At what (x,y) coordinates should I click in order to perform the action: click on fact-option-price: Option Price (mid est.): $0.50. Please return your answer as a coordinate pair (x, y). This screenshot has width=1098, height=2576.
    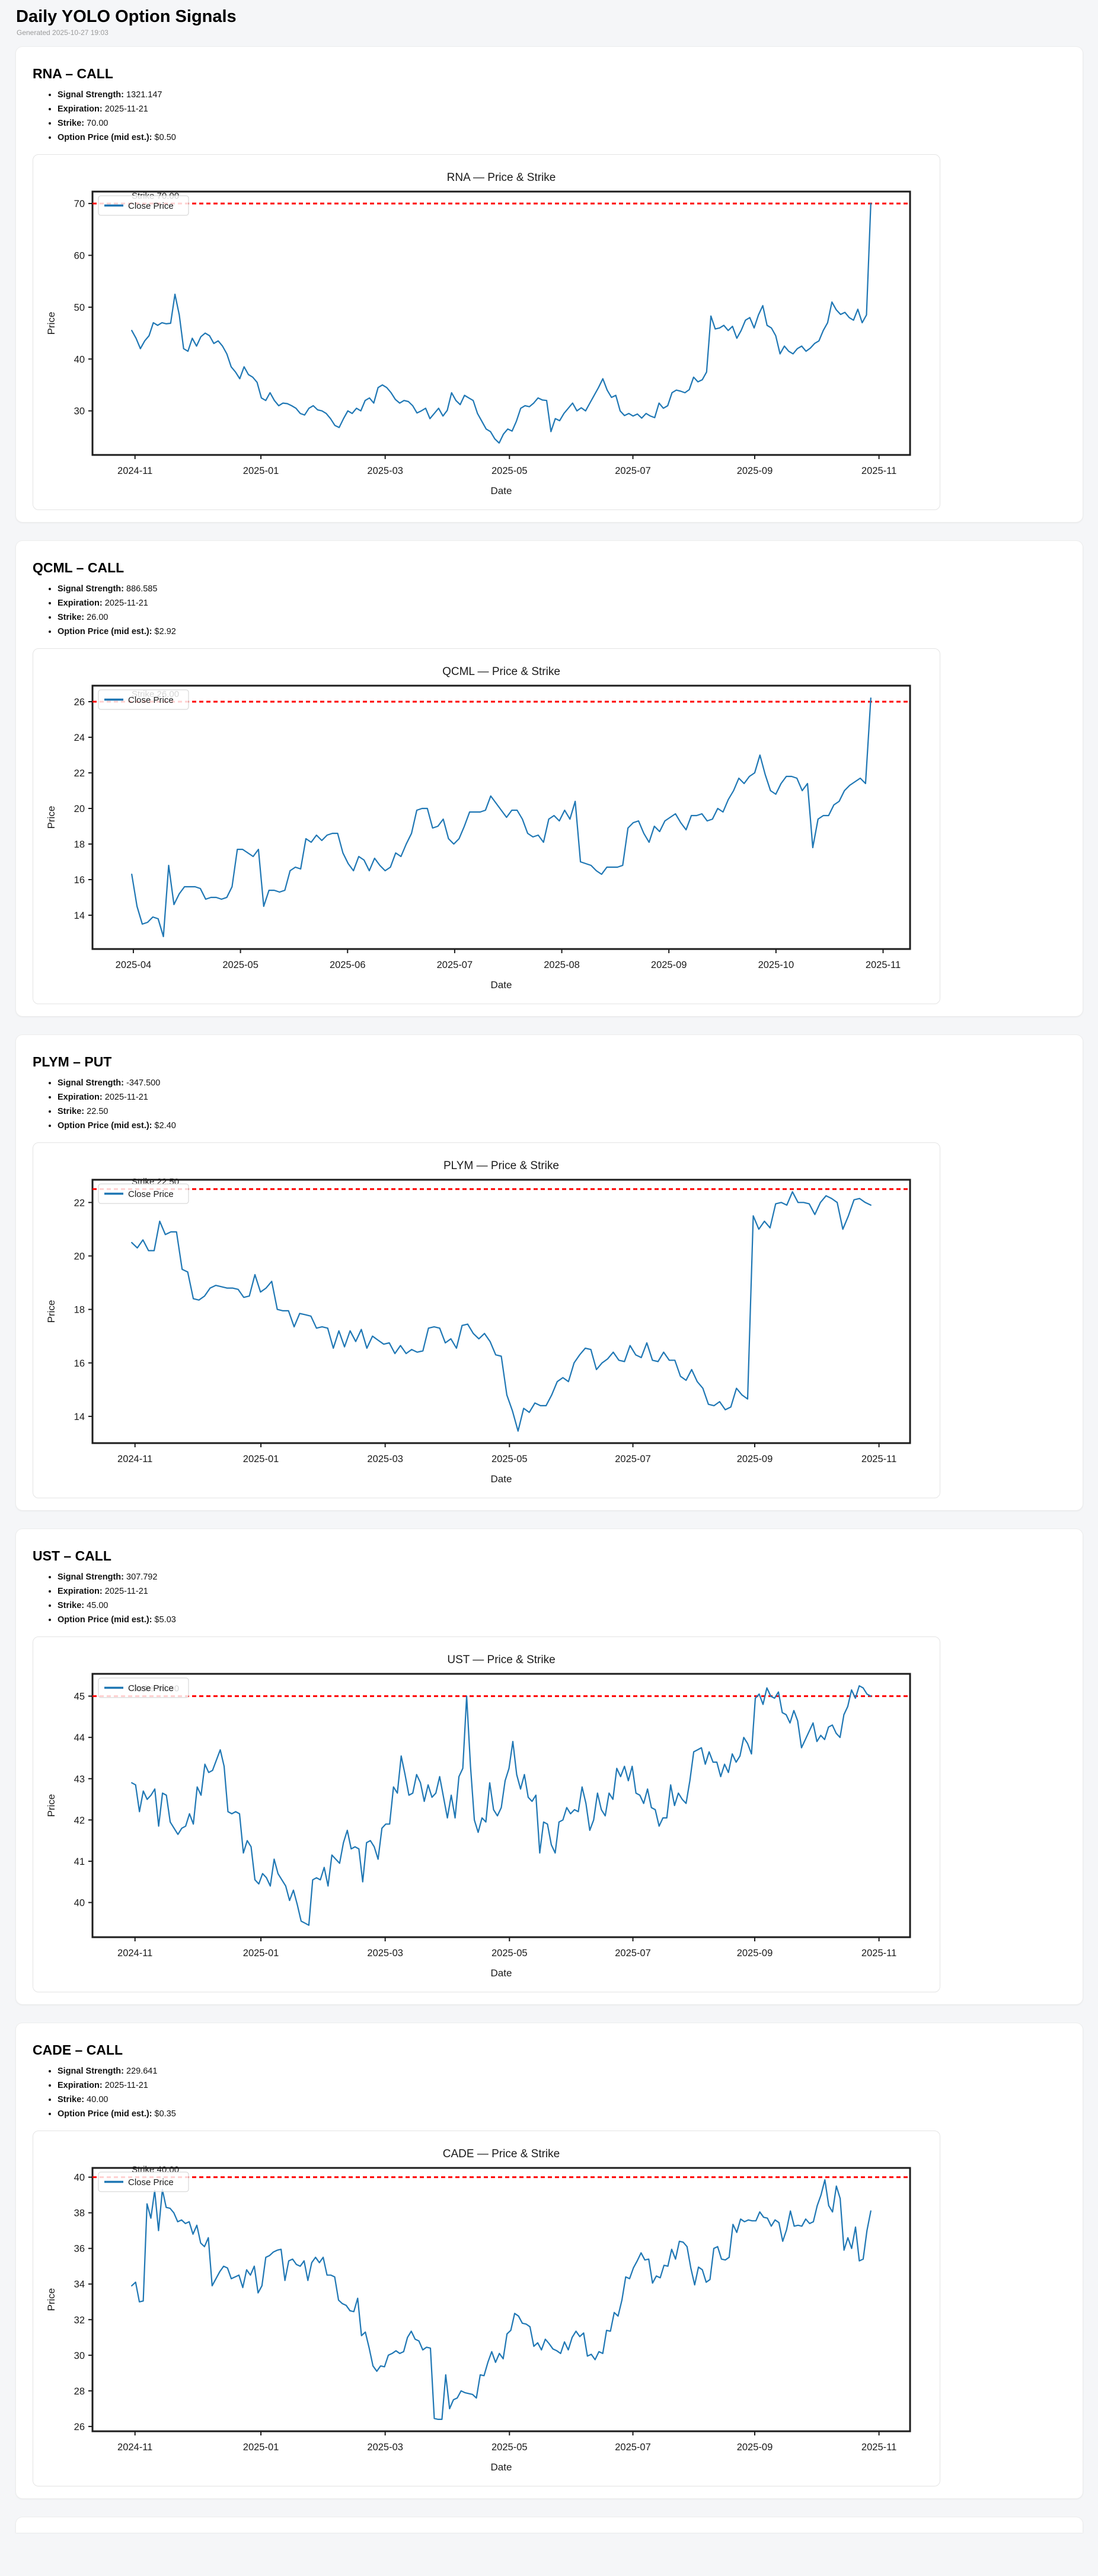
    Looking at the image, I should click on (562, 137).